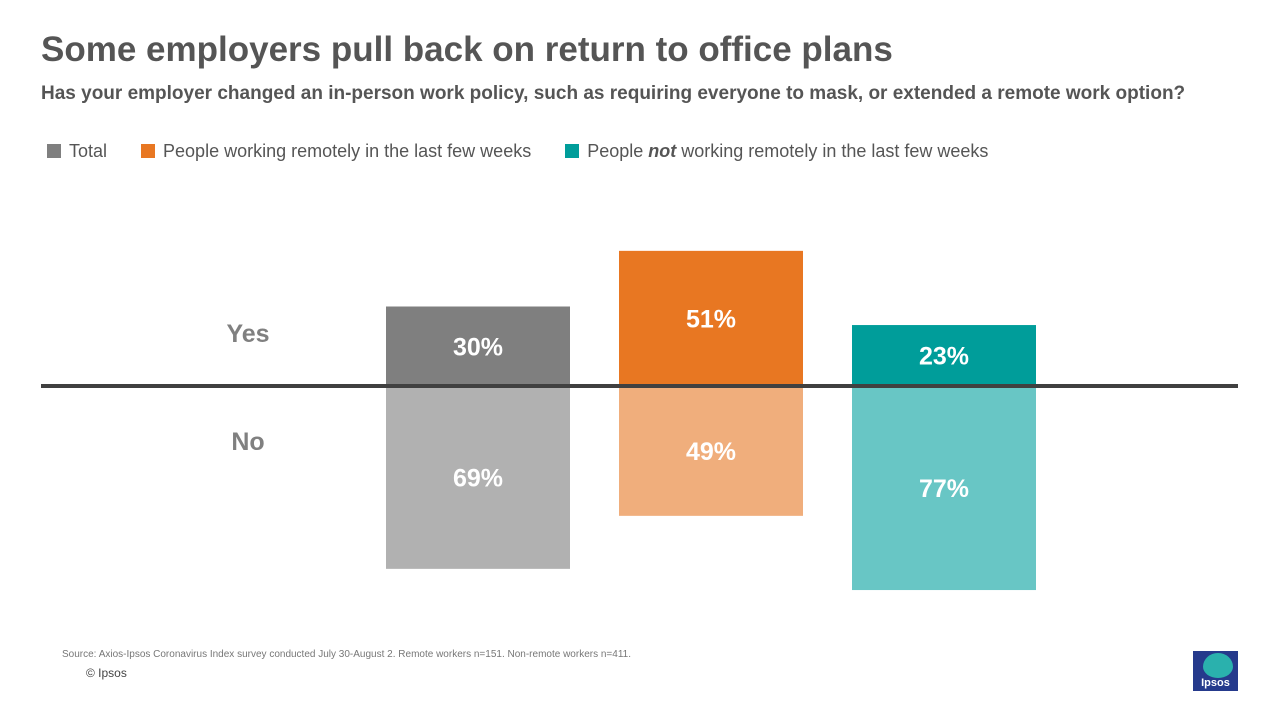  What do you see at coordinates (148, 151) in the screenshot?
I see `legend-swatch-remote` at bounding box center [148, 151].